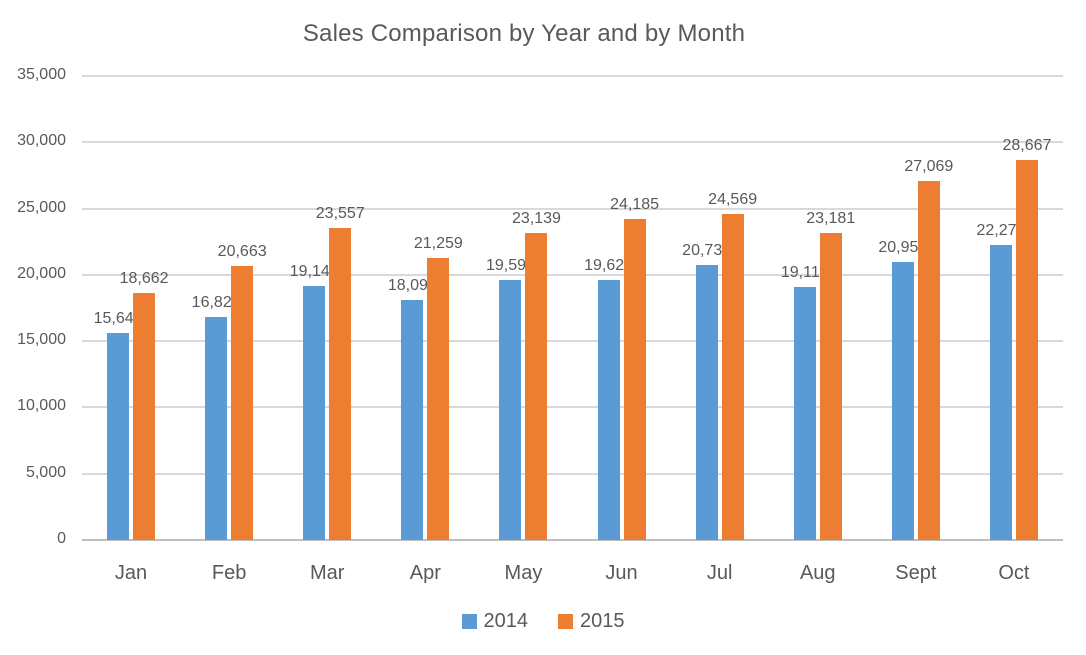 This screenshot has height=655, width=1086. I want to click on x-tick-label-jan: Jan, so click(131, 573).